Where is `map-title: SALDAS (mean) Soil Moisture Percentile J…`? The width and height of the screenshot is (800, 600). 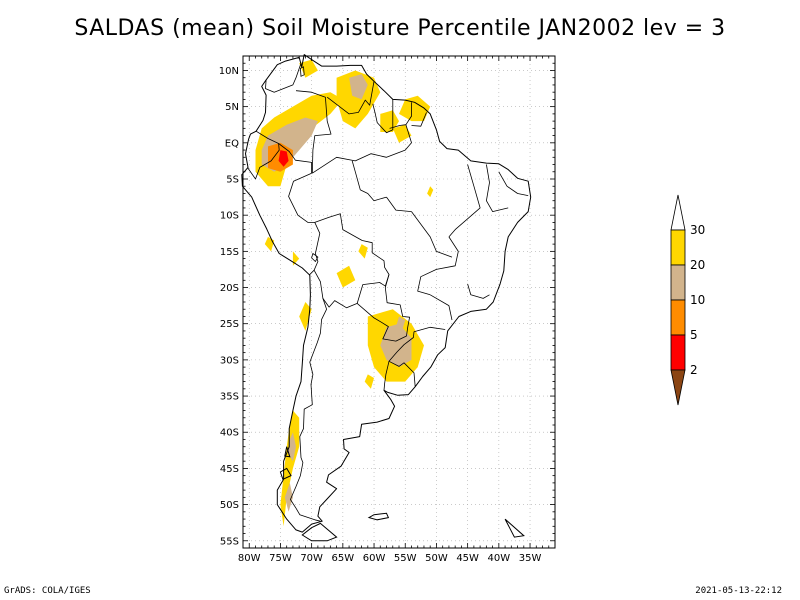 map-title: SALDAS (mean) Soil Moisture Percentile J… is located at coordinates (400, 28).